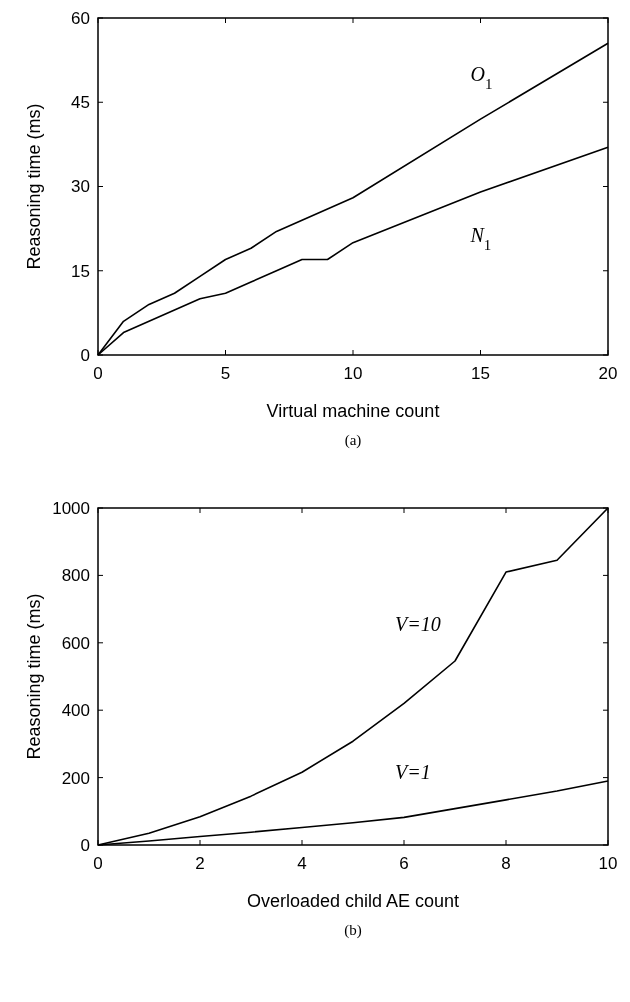  Describe the element at coordinates (75, 778) in the screenshot. I see `y-tick-label: 200` at that location.